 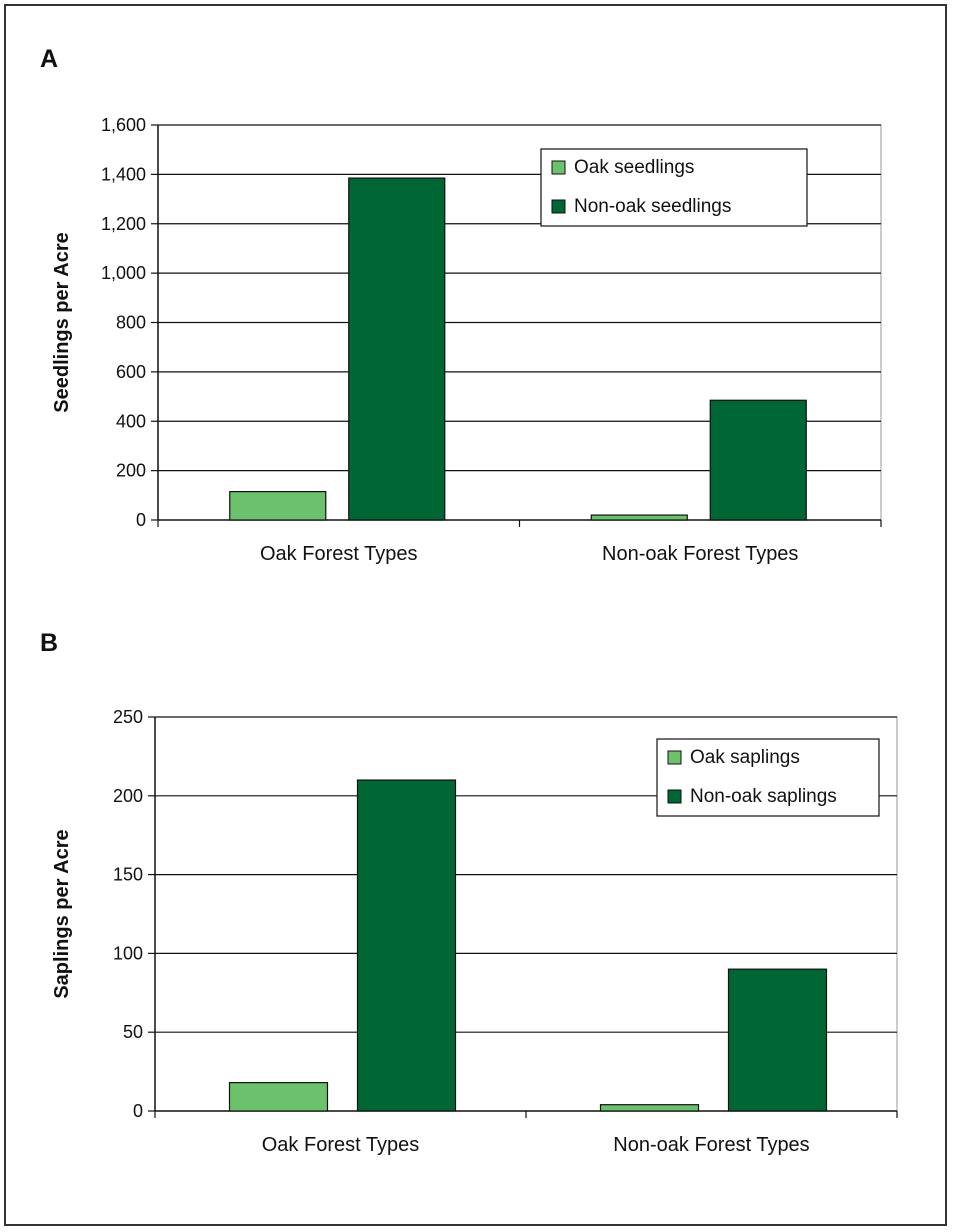 What do you see at coordinates (763, 796) in the screenshot?
I see `legend-label: Non-oak saplings` at bounding box center [763, 796].